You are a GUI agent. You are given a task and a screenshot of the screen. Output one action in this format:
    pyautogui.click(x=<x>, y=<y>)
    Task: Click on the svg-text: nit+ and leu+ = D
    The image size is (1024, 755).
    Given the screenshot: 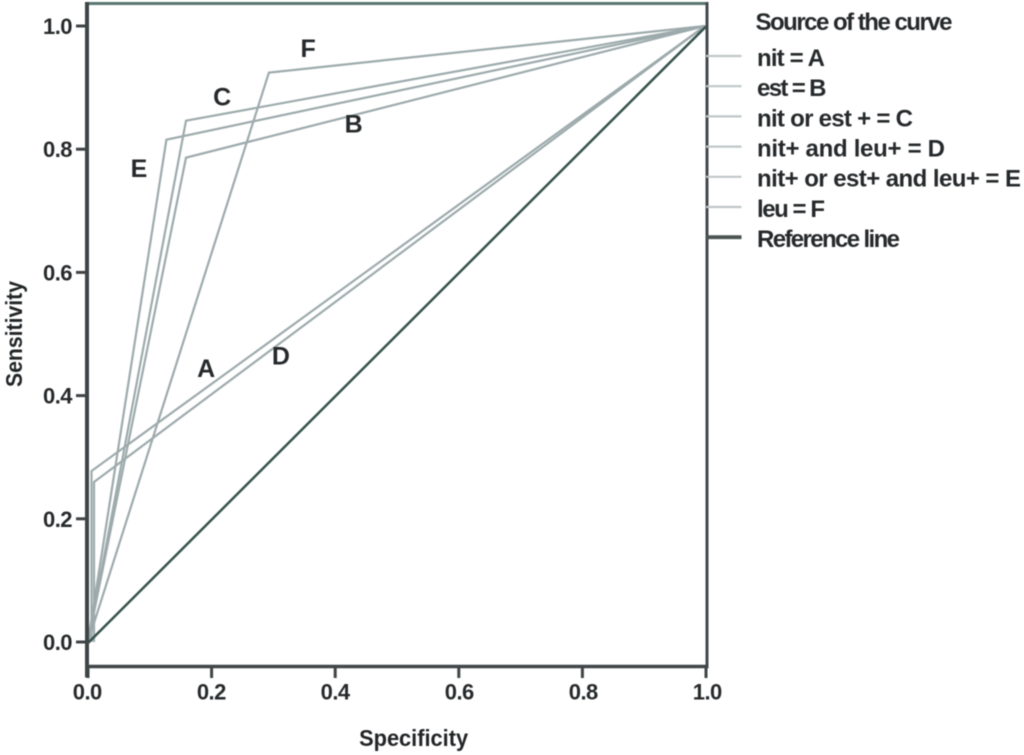 What is the action you would take?
    pyautogui.click(x=851, y=149)
    